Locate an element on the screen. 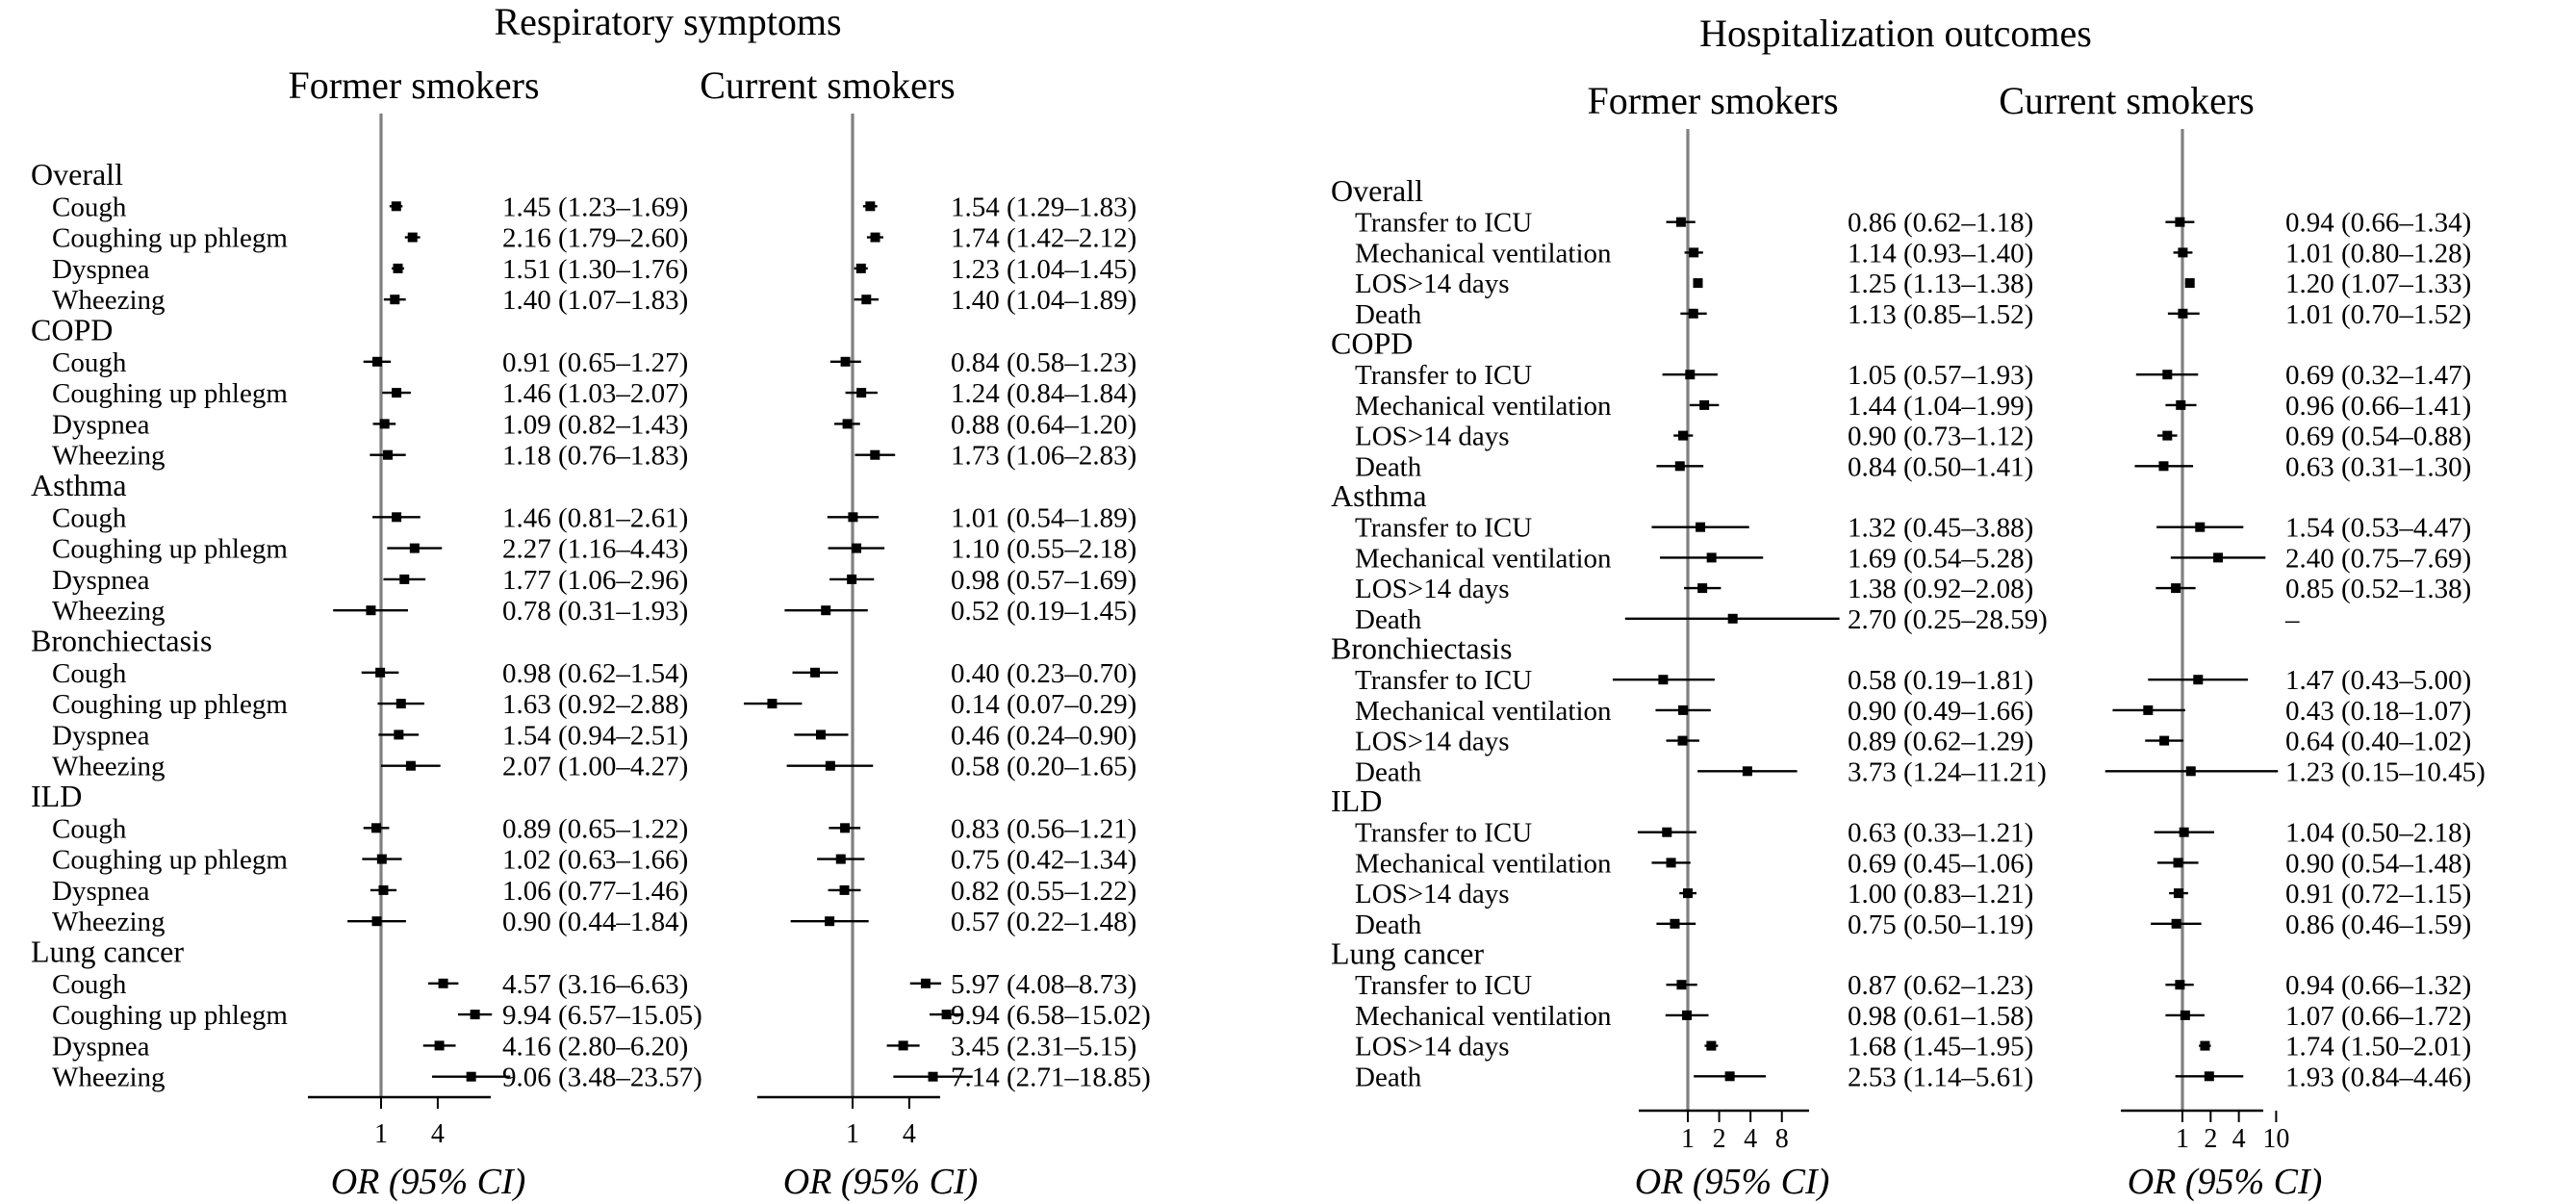 The width and height of the screenshot is (2576, 1204). panel-title: Former smokers is located at coordinates (413, 85).